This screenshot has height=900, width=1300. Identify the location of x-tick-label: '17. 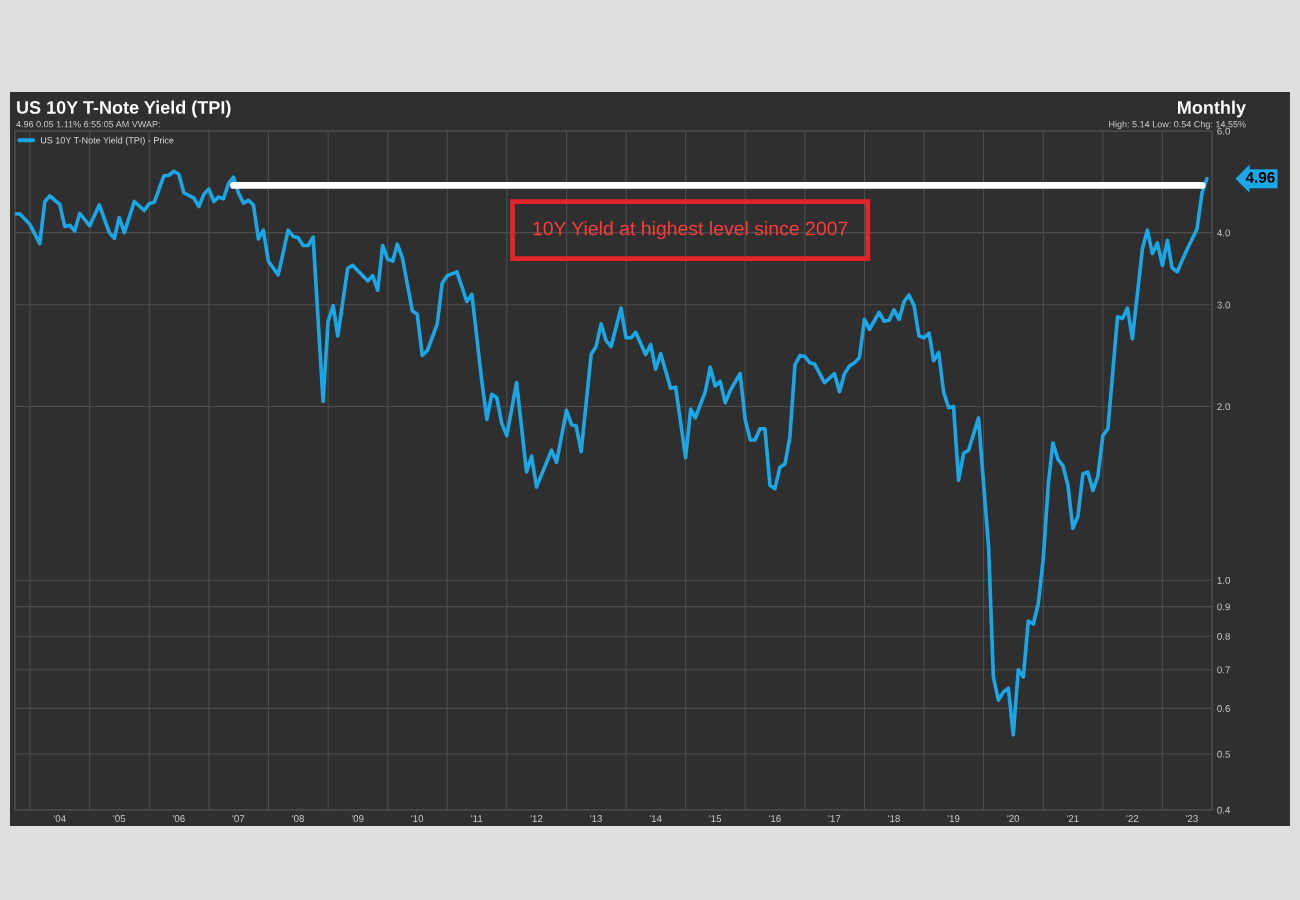
(834, 818).